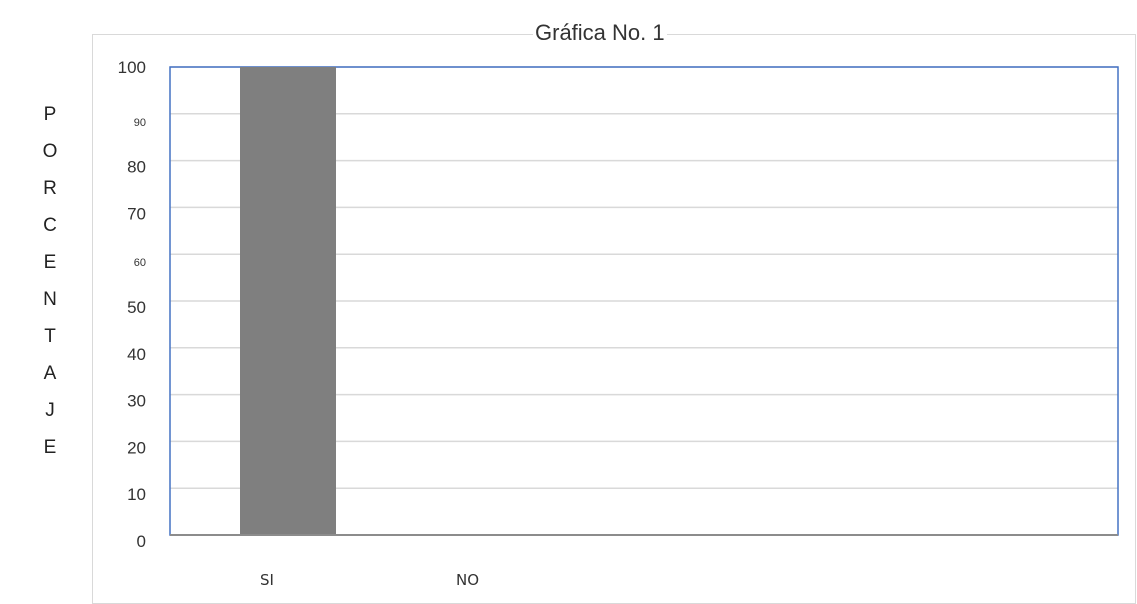  What do you see at coordinates (267, 580) in the screenshot?
I see `x-tick-label: SI` at bounding box center [267, 580].